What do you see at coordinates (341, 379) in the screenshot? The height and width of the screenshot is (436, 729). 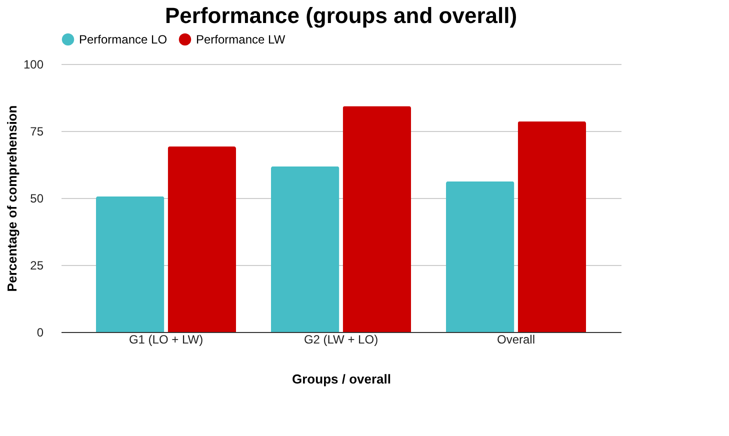 I see `x-axis-title: Groups / overall` at bounding box center [341, 379].